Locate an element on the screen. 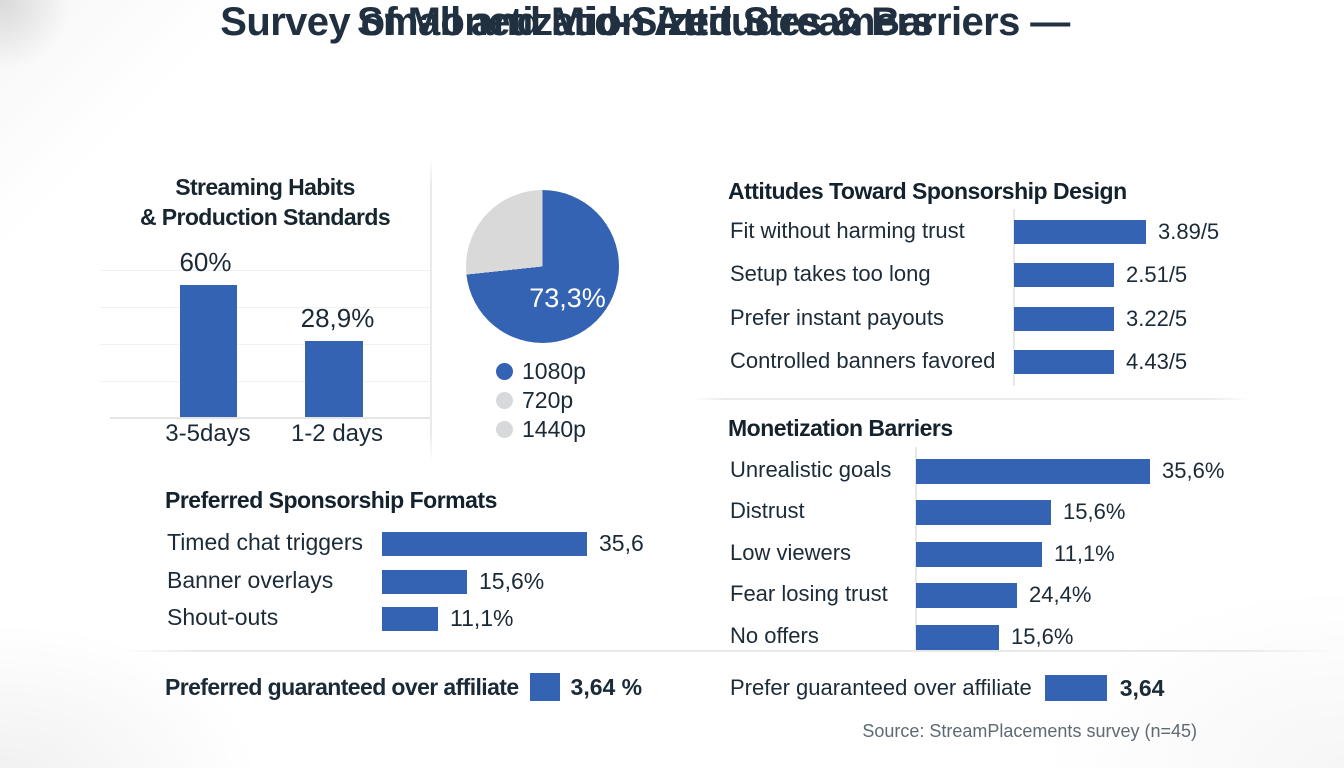  streaming-habits-title-line2: & Production Standards is located at coordinates (265, 217).